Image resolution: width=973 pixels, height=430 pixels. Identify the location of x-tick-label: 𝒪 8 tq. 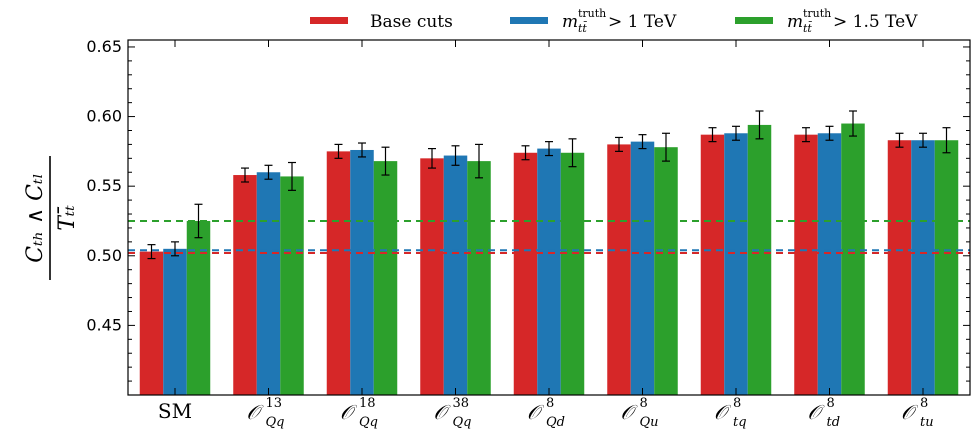
(730, 413).